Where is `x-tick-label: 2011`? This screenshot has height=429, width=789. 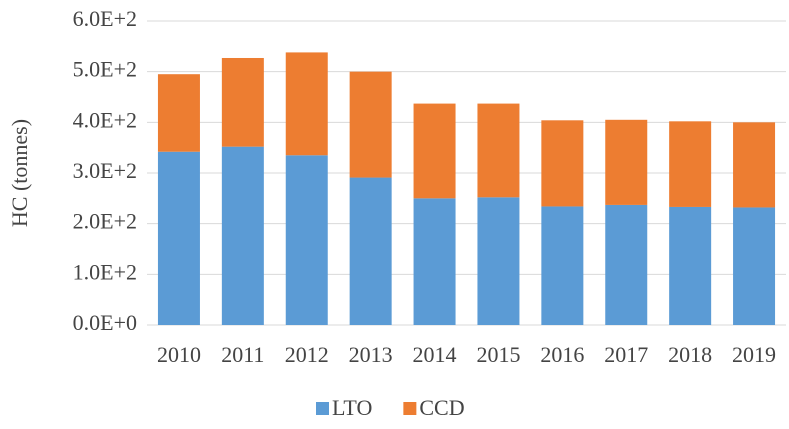 x-tick-label: 2011 is located at coordinates (242, 354).